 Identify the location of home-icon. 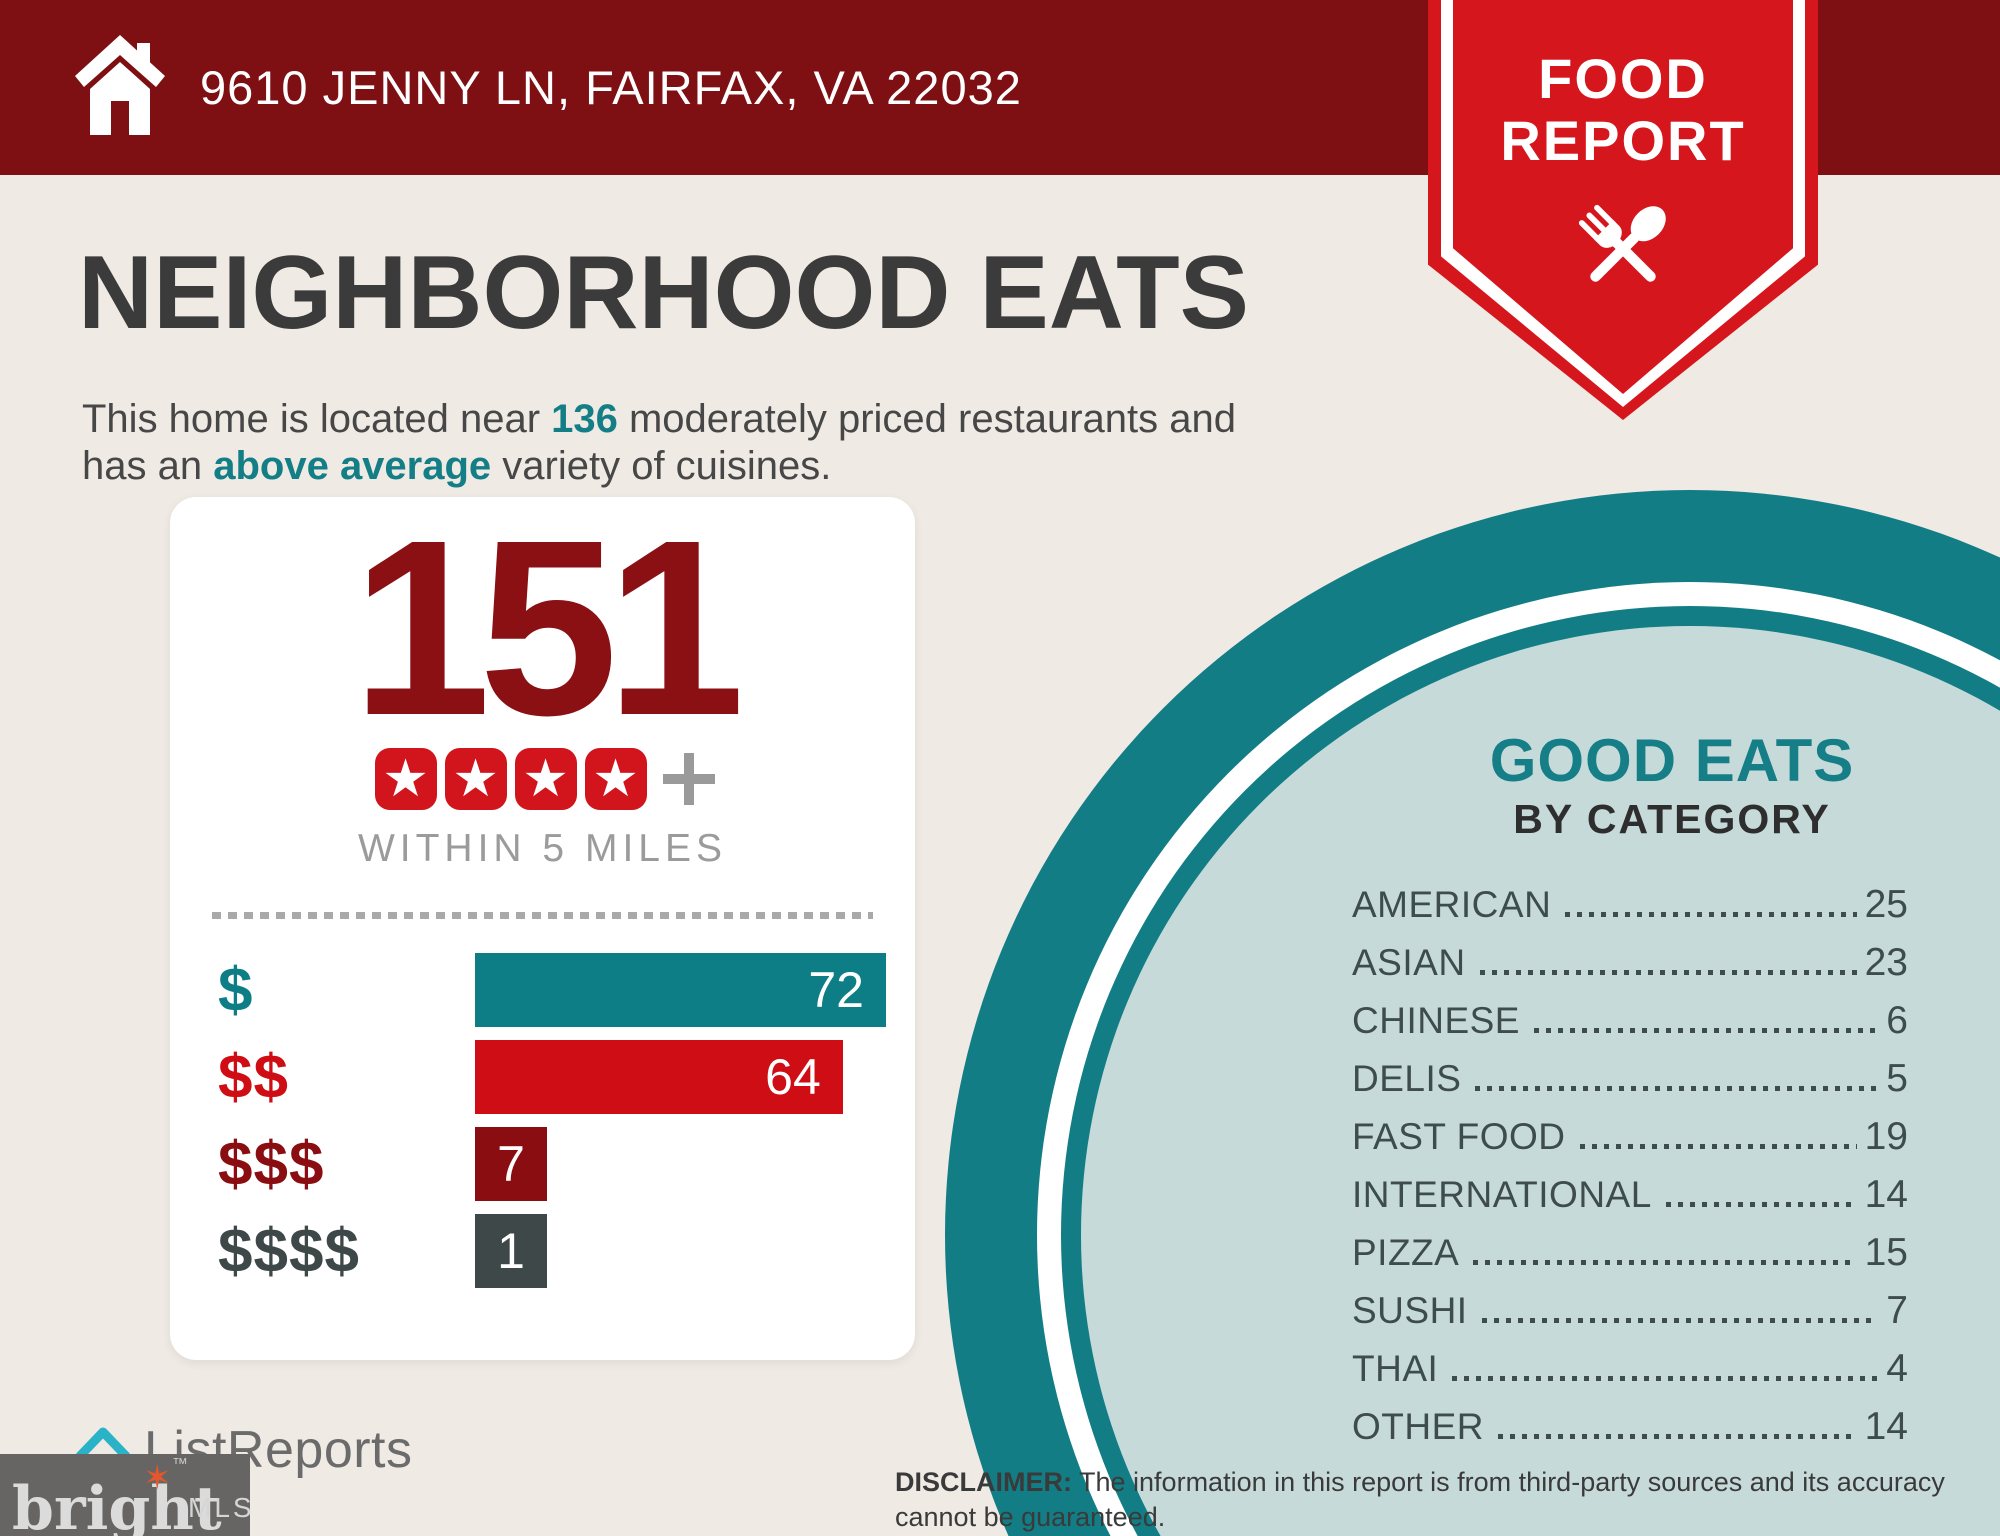
(120, 85).